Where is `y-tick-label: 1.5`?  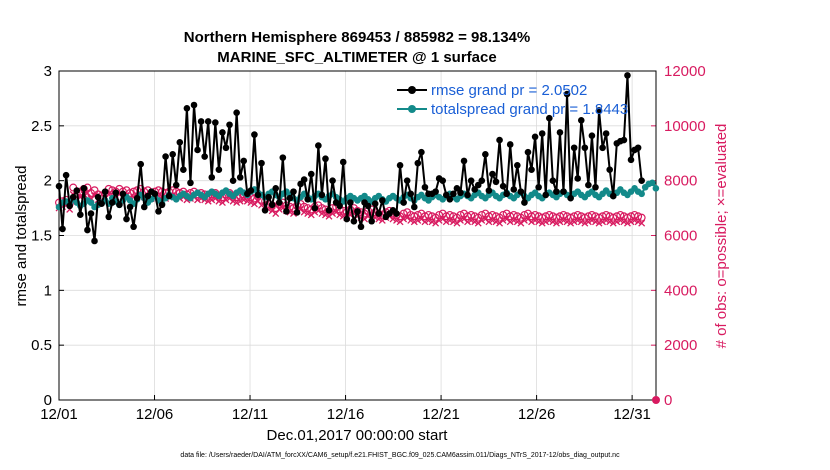
y-tick-label: 1.5 is located at coordinates (41, 236).